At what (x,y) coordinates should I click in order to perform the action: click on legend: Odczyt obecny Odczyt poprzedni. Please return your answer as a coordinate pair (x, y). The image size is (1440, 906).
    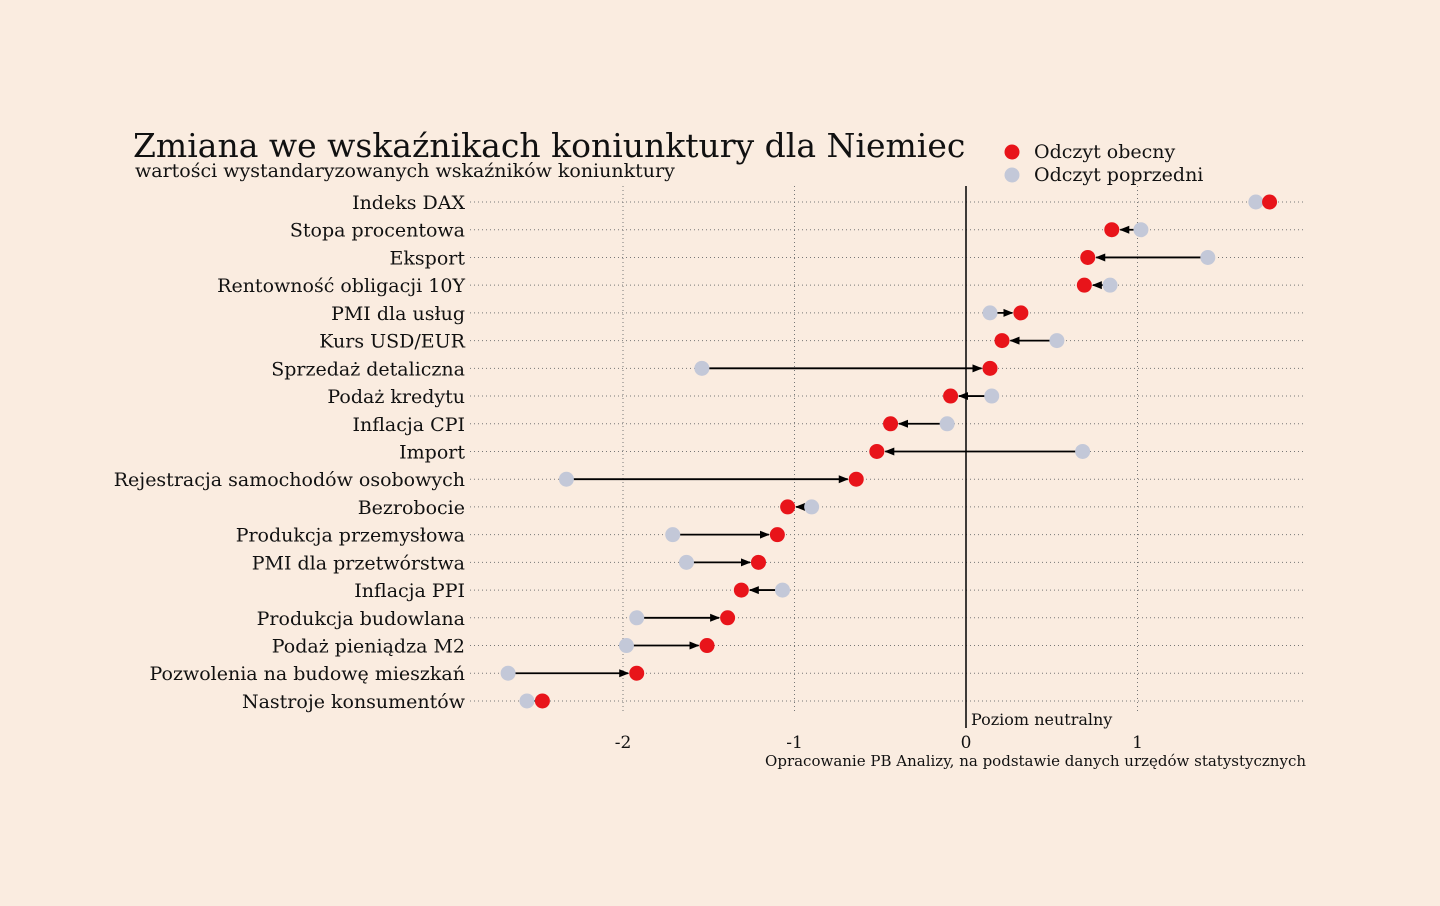
    Looking at the image, I should click on (1103, 163).